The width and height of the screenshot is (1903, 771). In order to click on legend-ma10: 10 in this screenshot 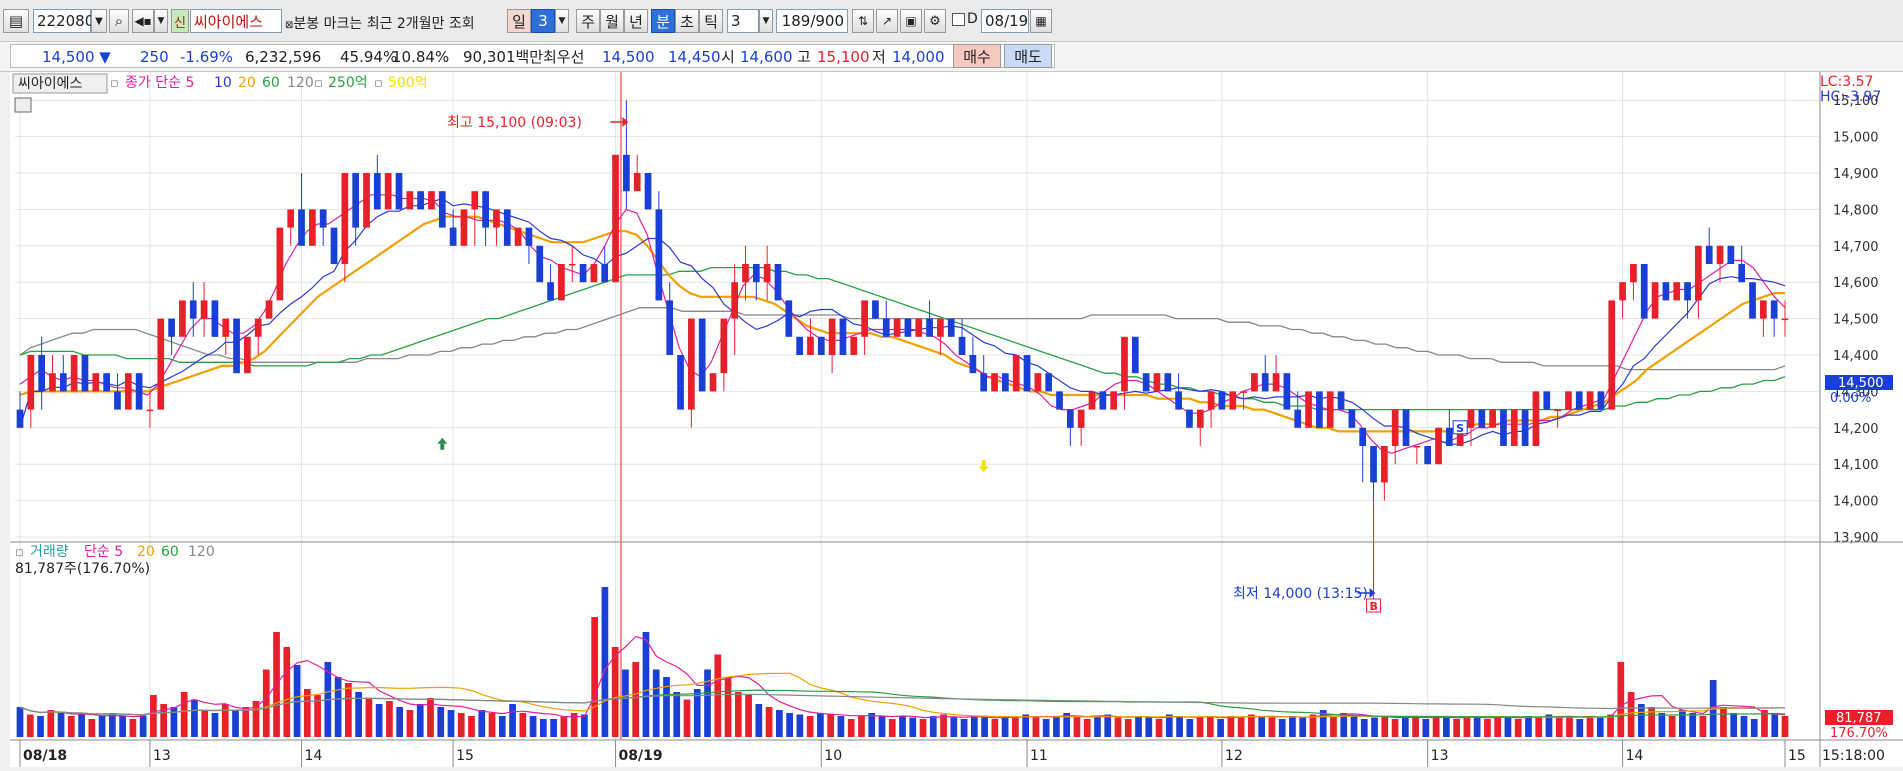, I will do `click(223, 83)`.